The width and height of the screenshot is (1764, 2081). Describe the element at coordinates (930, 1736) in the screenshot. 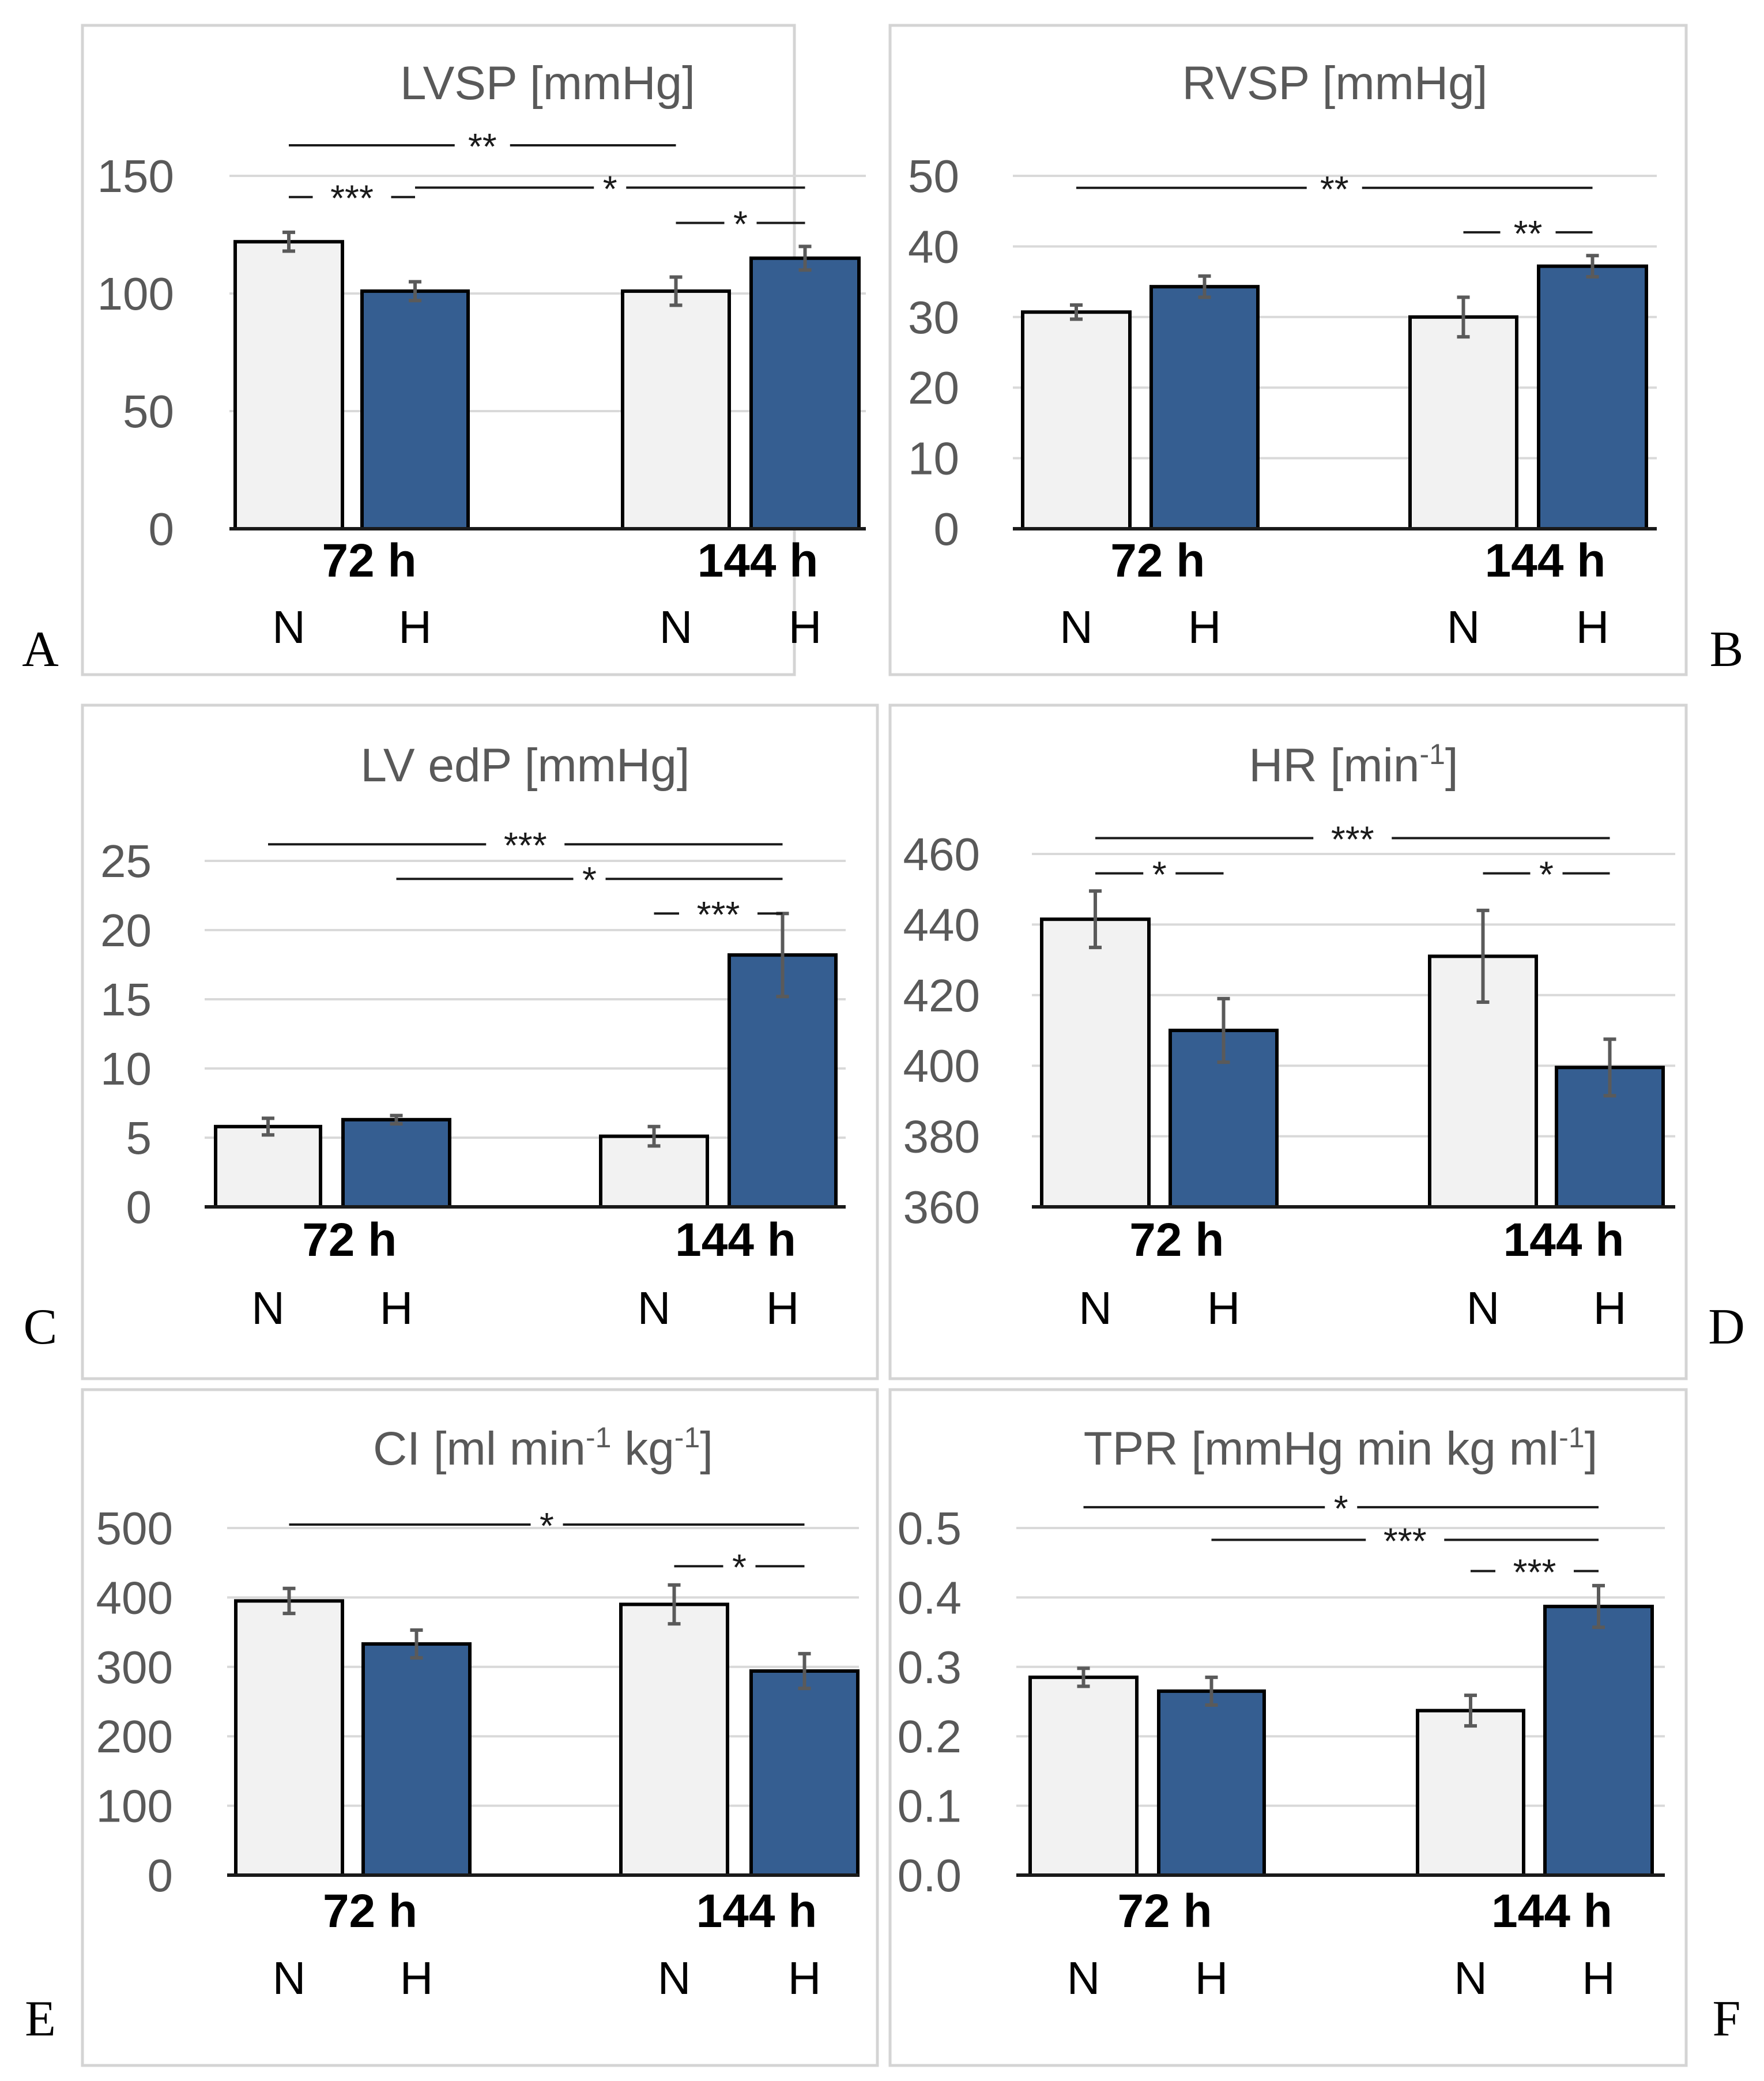

I see `y-tick-label: 0.2` at that location.